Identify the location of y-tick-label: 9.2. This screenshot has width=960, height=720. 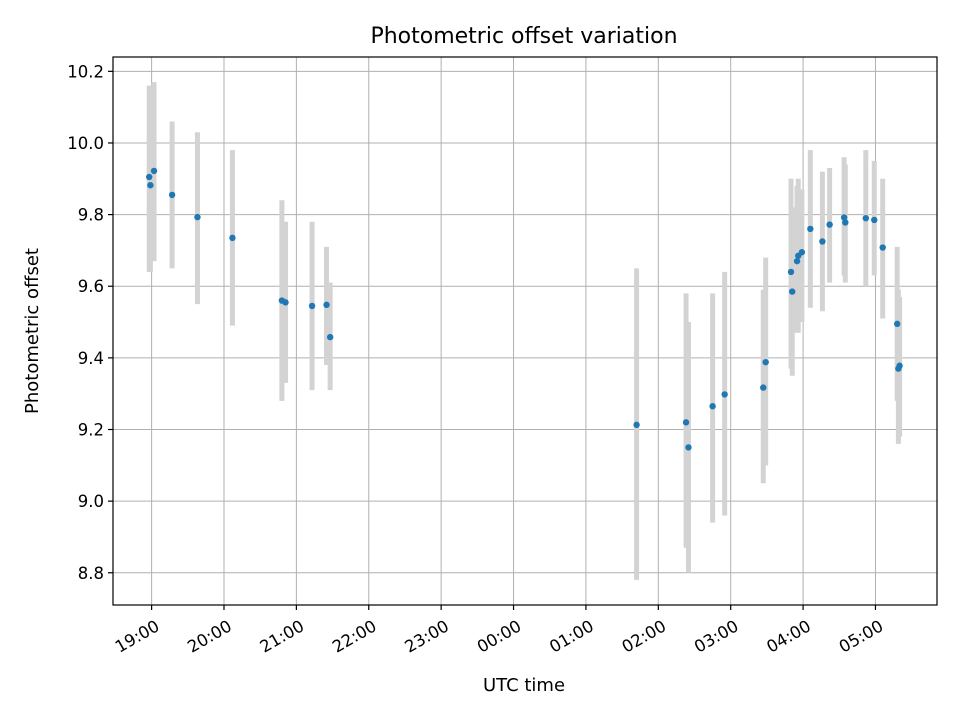
(91, 429).